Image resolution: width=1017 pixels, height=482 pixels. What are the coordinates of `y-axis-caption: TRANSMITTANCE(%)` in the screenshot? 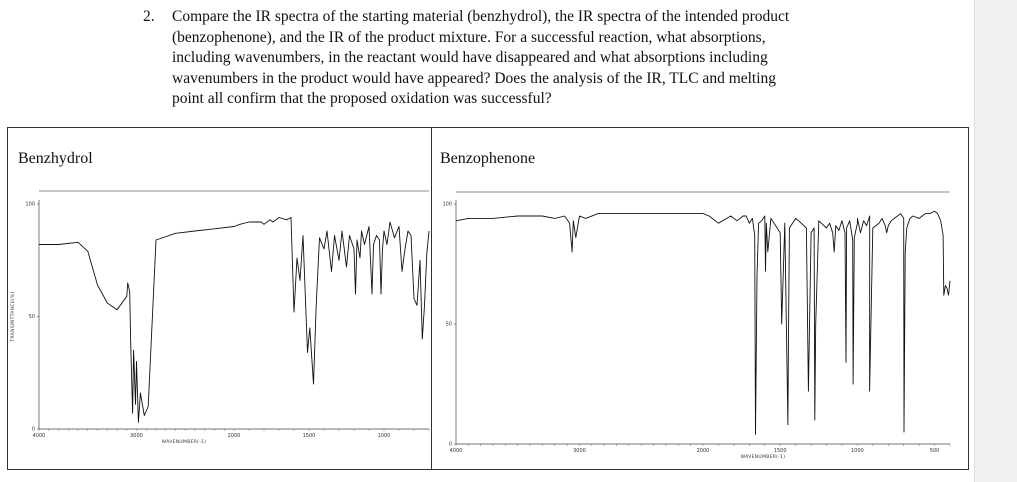 It's located at (13, 316).